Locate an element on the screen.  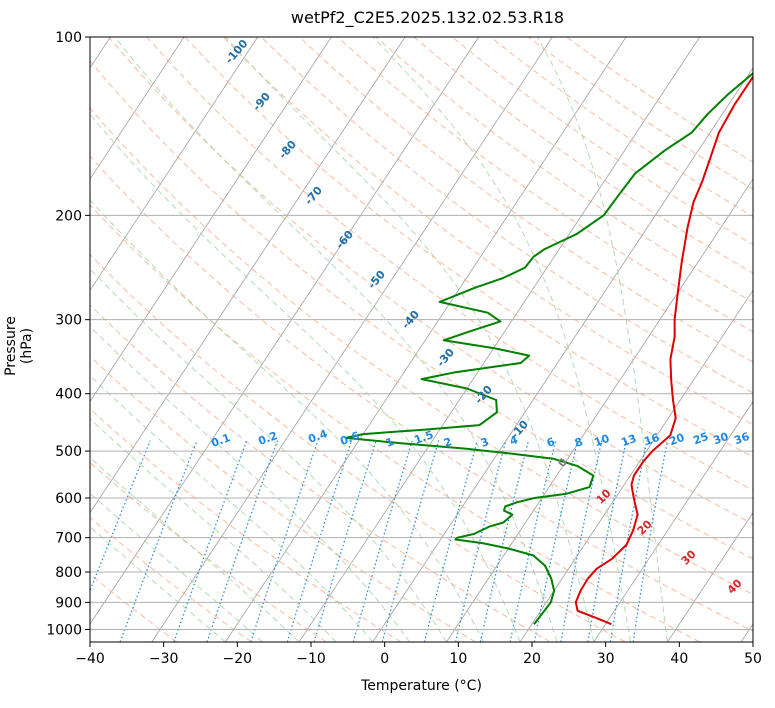
x-axis-label: Temperature (°C) is located at coordinates (421, 686).